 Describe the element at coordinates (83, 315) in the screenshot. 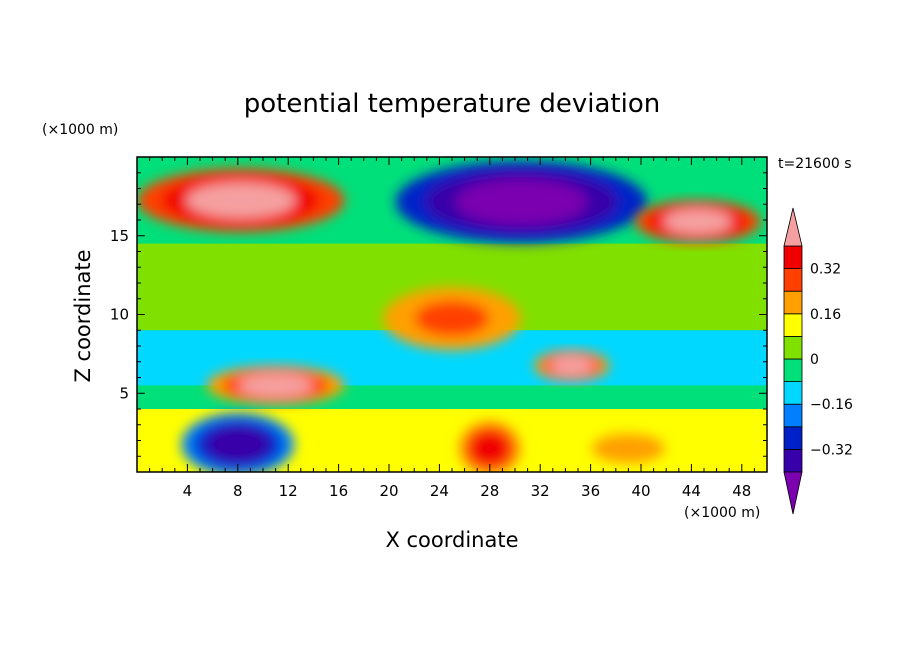

I see `y-axis-label: Z coordinate` at that location.